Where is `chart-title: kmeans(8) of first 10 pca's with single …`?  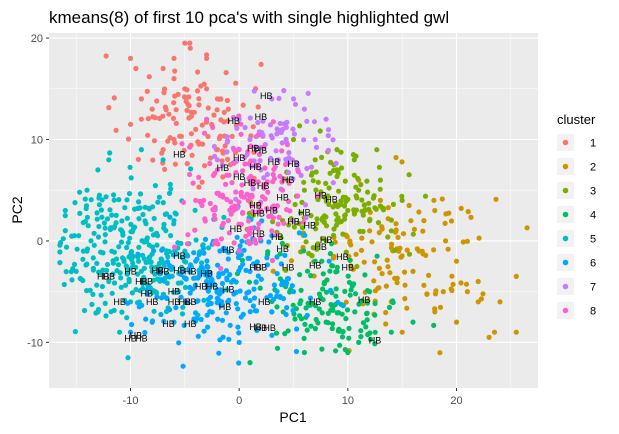
chart-title: kmeans(8) of first 10 pca's with single … is located at coordinates (249, 17).